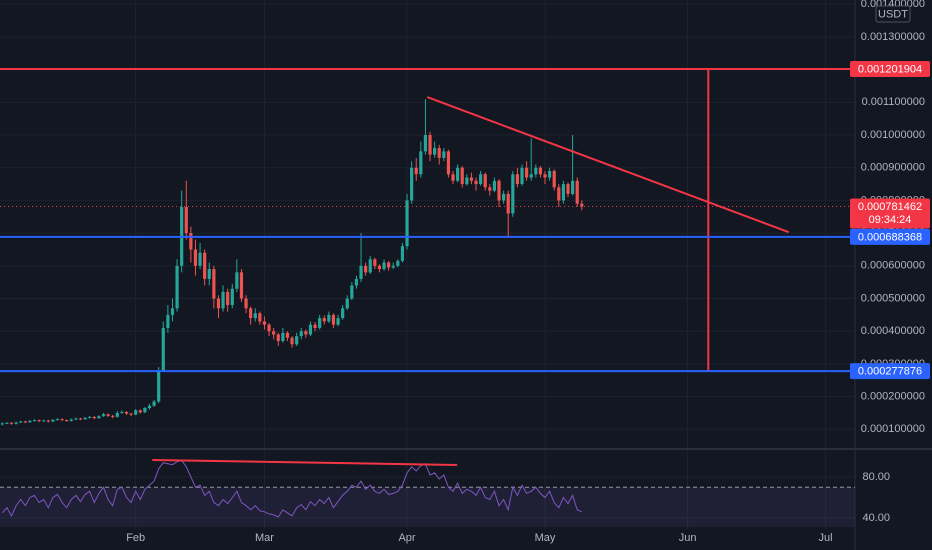  Describe the element at coordinates (826, 538) in the screenshot. I see `x-tick-label: Jul` at that location.